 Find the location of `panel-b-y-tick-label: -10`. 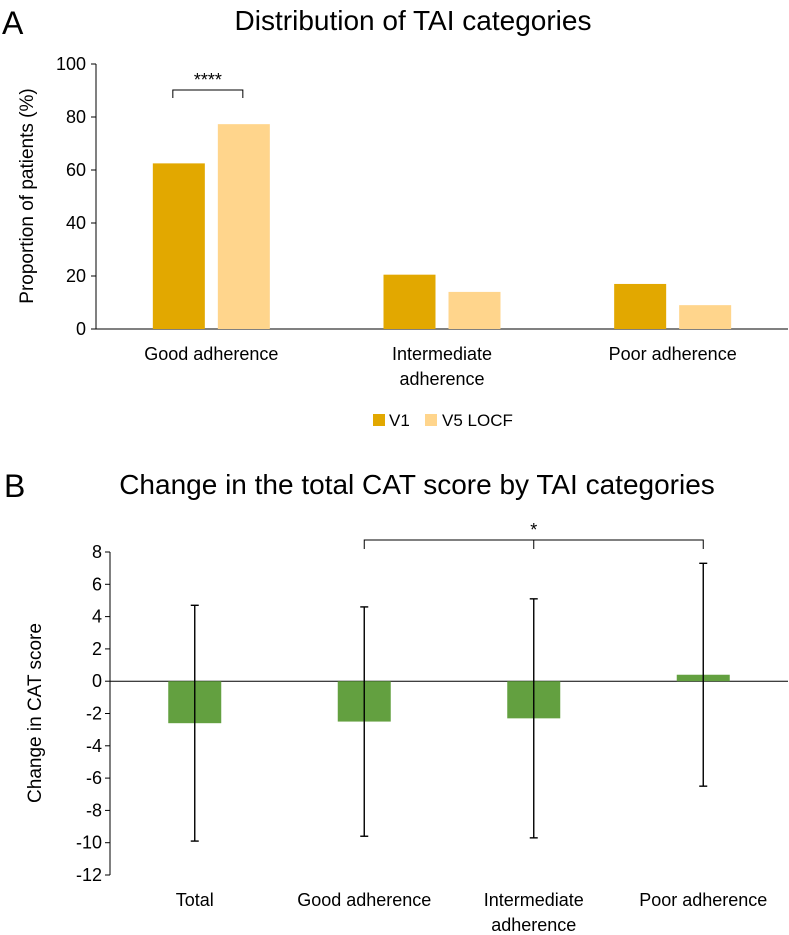

panel-b-y-tick-label: -10 is located at coordinates (89, 843).